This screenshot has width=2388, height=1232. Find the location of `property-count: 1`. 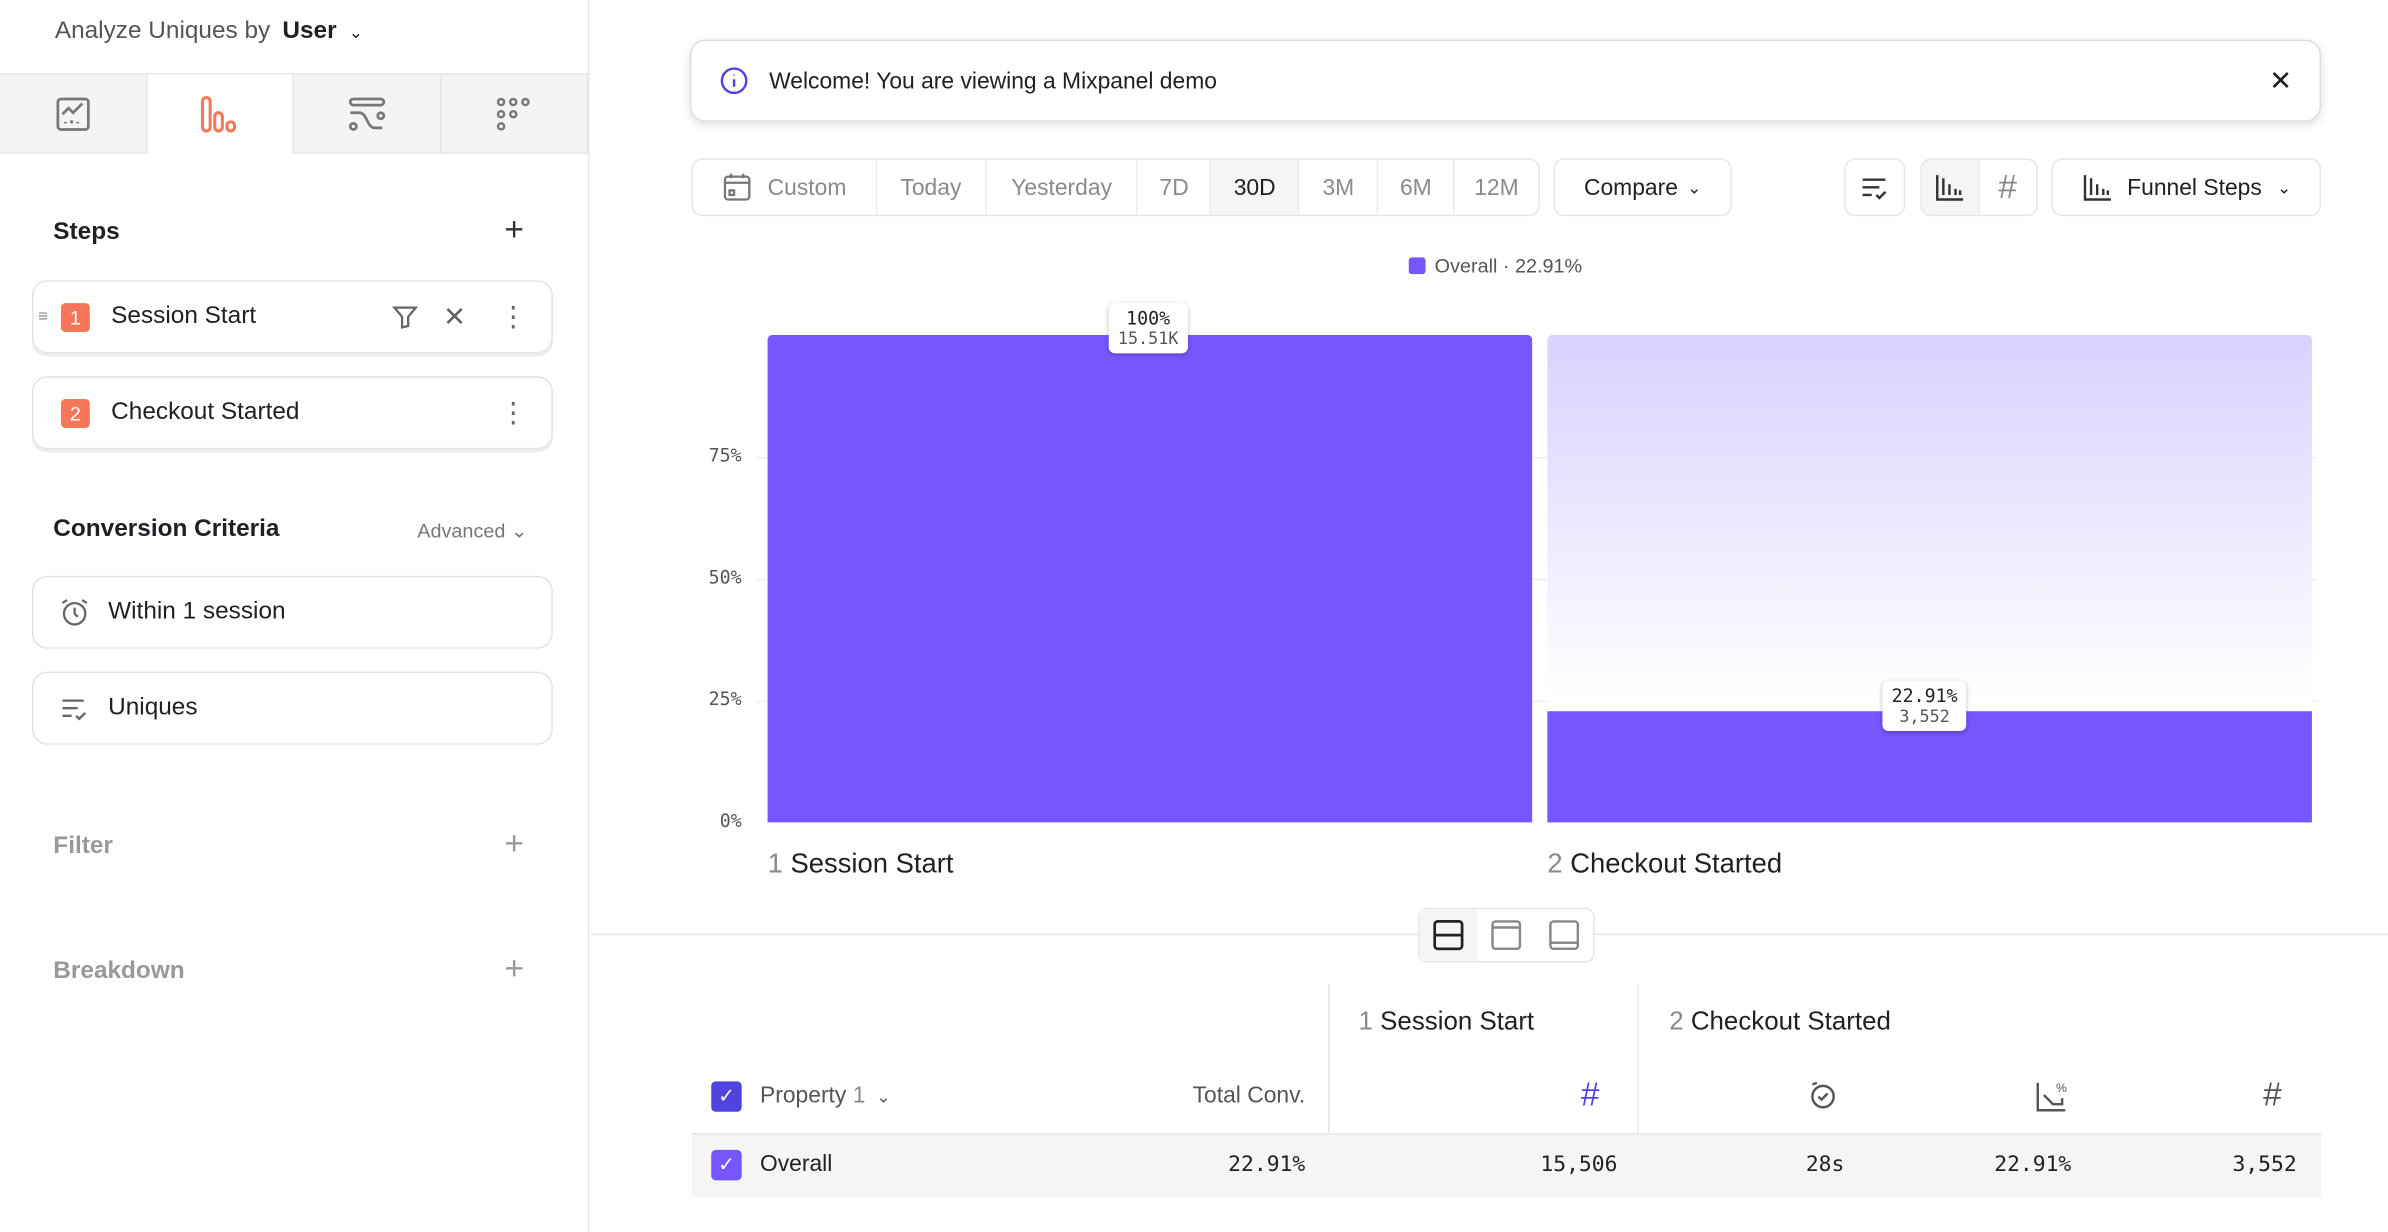

property-count: 1 is located at coordinates (859, 1095).